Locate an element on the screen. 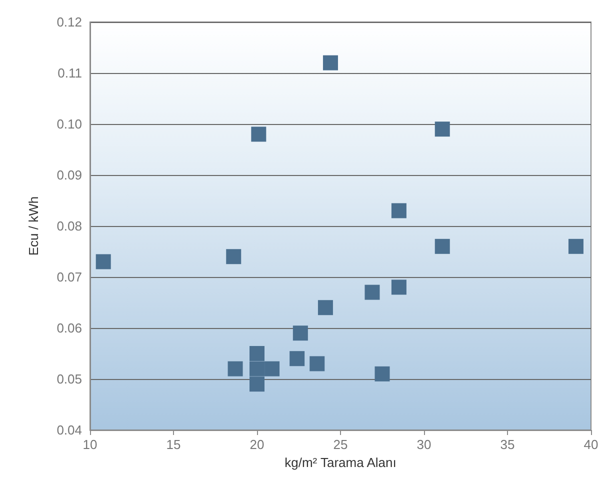 The image size is (611, 496). y-tick-label: 0.11 is located at coordinates (70, 73).